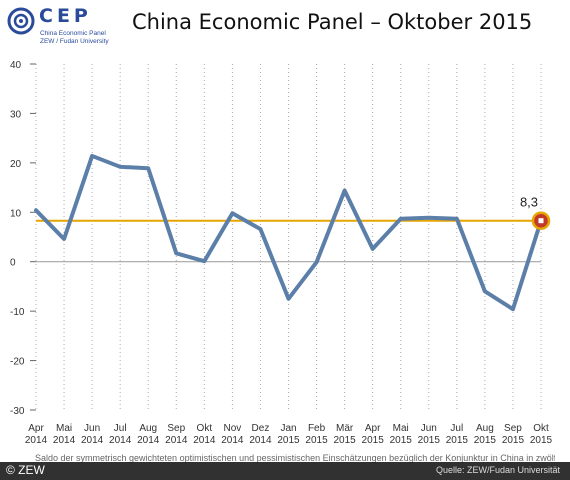  Describe the element at coordinates (17, 411) in the screenshot. I see `y-tick-label: -30` at that location.